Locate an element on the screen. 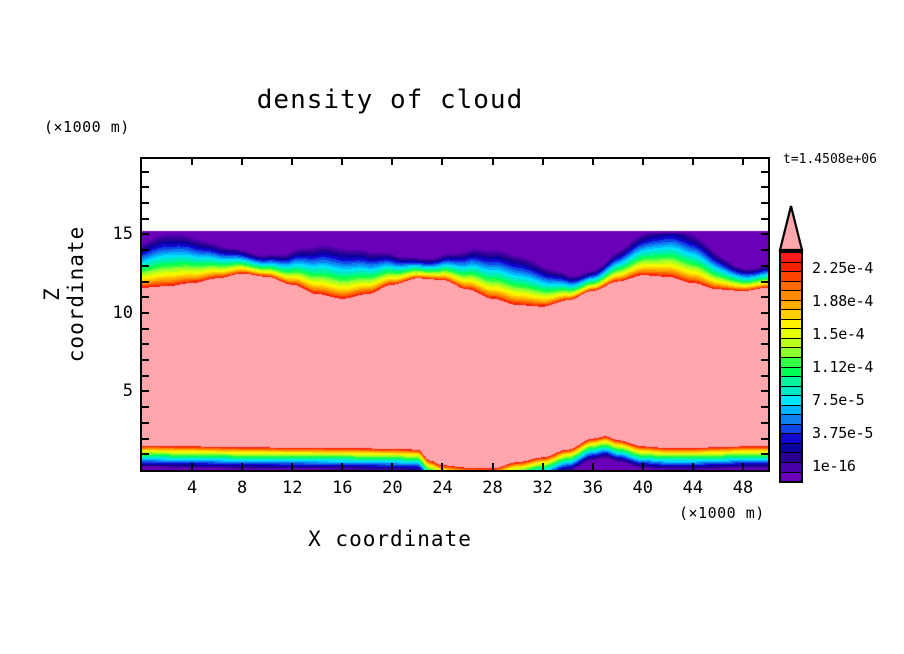 This screenshot has width=904, height=654. page-title: density of cloud is located at coordinates (390, 100).